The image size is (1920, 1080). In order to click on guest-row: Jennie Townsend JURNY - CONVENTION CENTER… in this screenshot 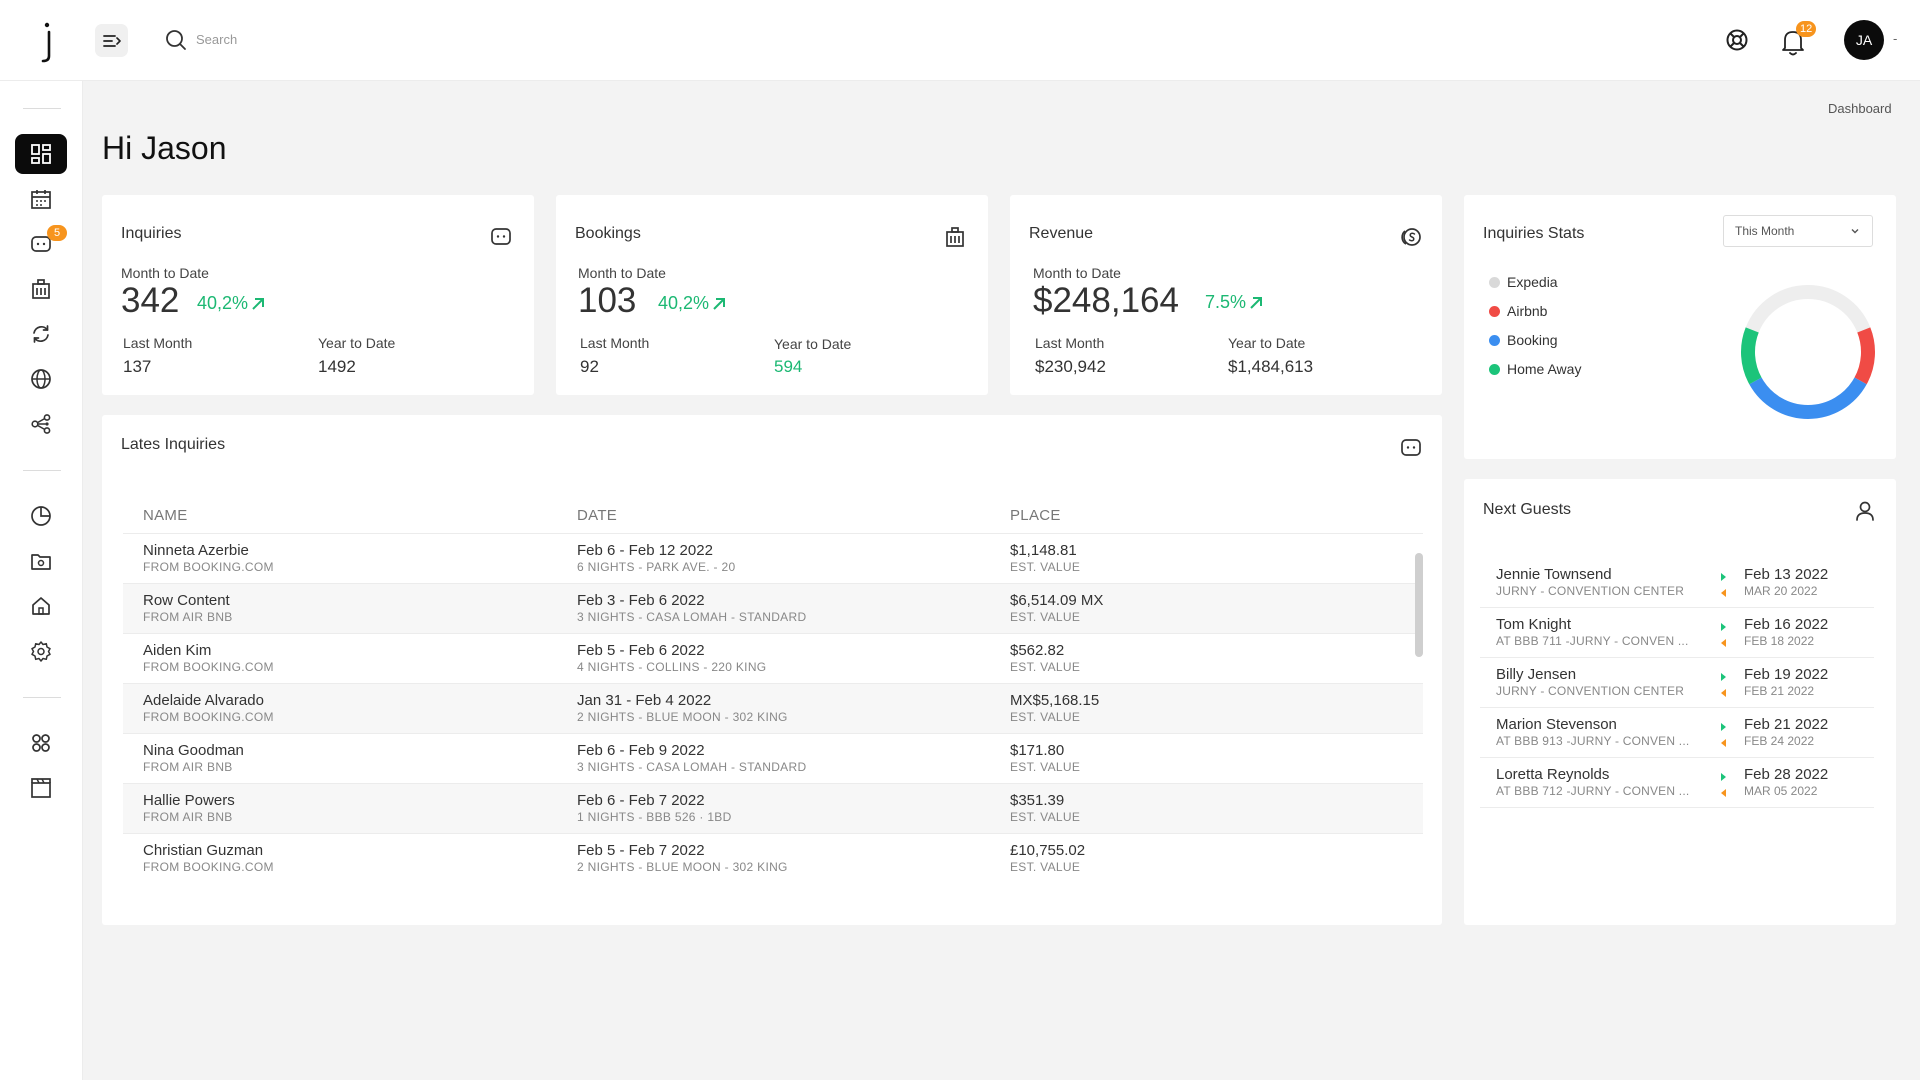, I will do `click(1677, 583)`.